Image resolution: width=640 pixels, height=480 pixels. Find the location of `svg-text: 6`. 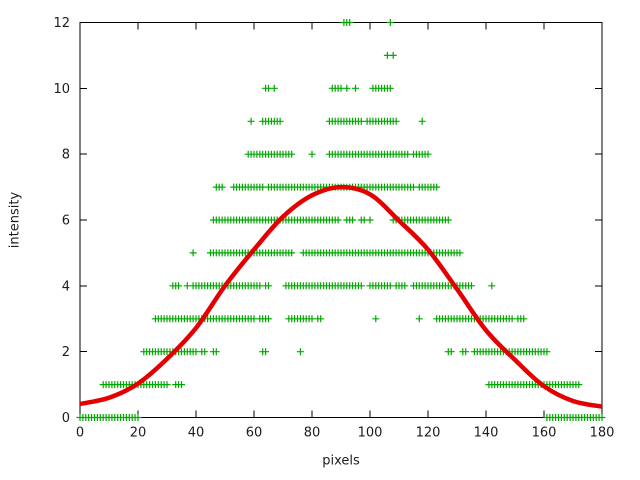

svg-text: 6 is located at coordinates (66, 221).